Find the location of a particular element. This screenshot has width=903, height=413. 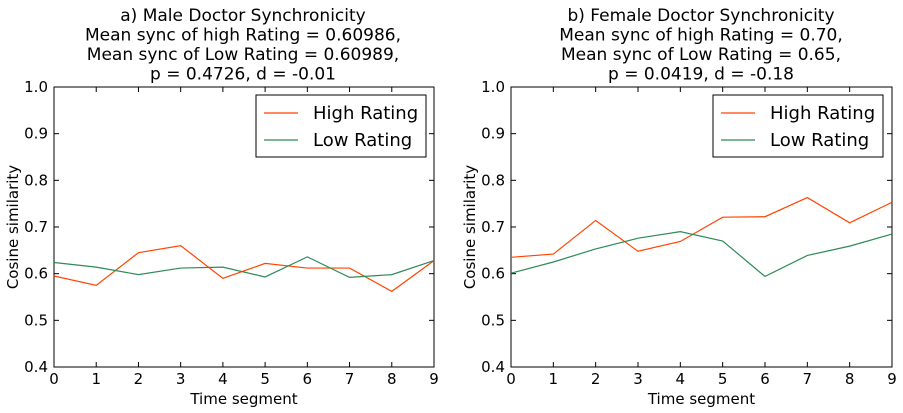

chart-title-line: Mean sync of Low Rating = 0.65, is located at coordinates (701, 55).